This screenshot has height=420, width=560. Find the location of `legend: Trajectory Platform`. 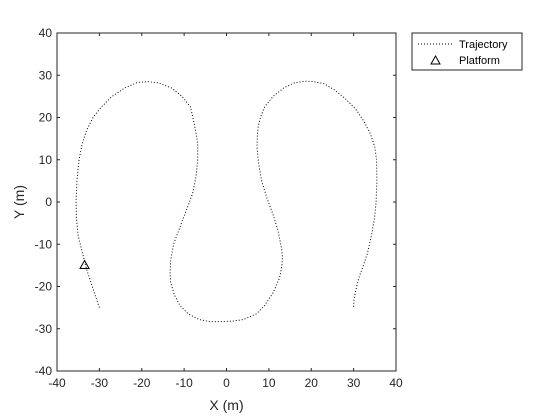

legend: Trajectory Platform is located at coordinates (467, 51).